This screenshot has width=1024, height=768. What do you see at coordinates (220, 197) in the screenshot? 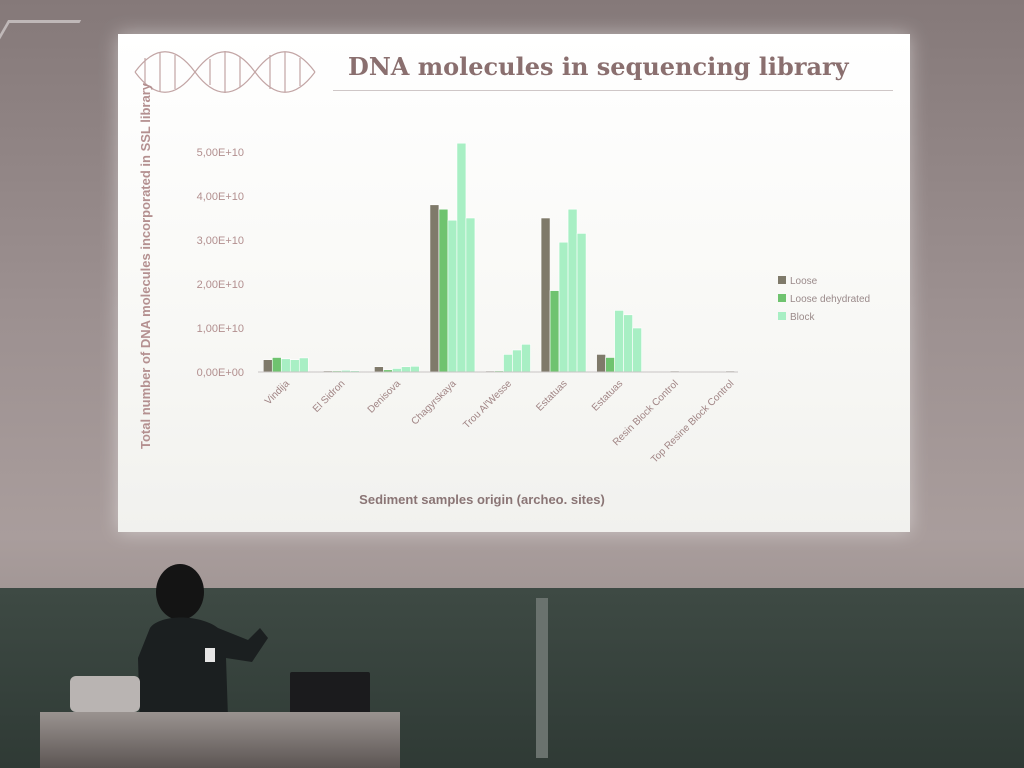
I see `y-tick-label: 4,00E+10` at bounding box center [220, 197].